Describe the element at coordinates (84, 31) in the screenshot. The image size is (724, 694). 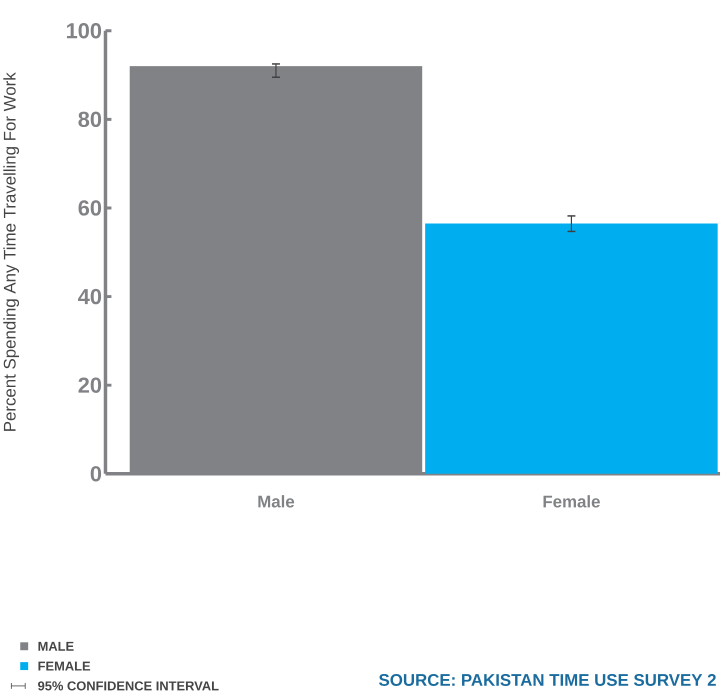
I see `y-tick-label: 100` at that location.